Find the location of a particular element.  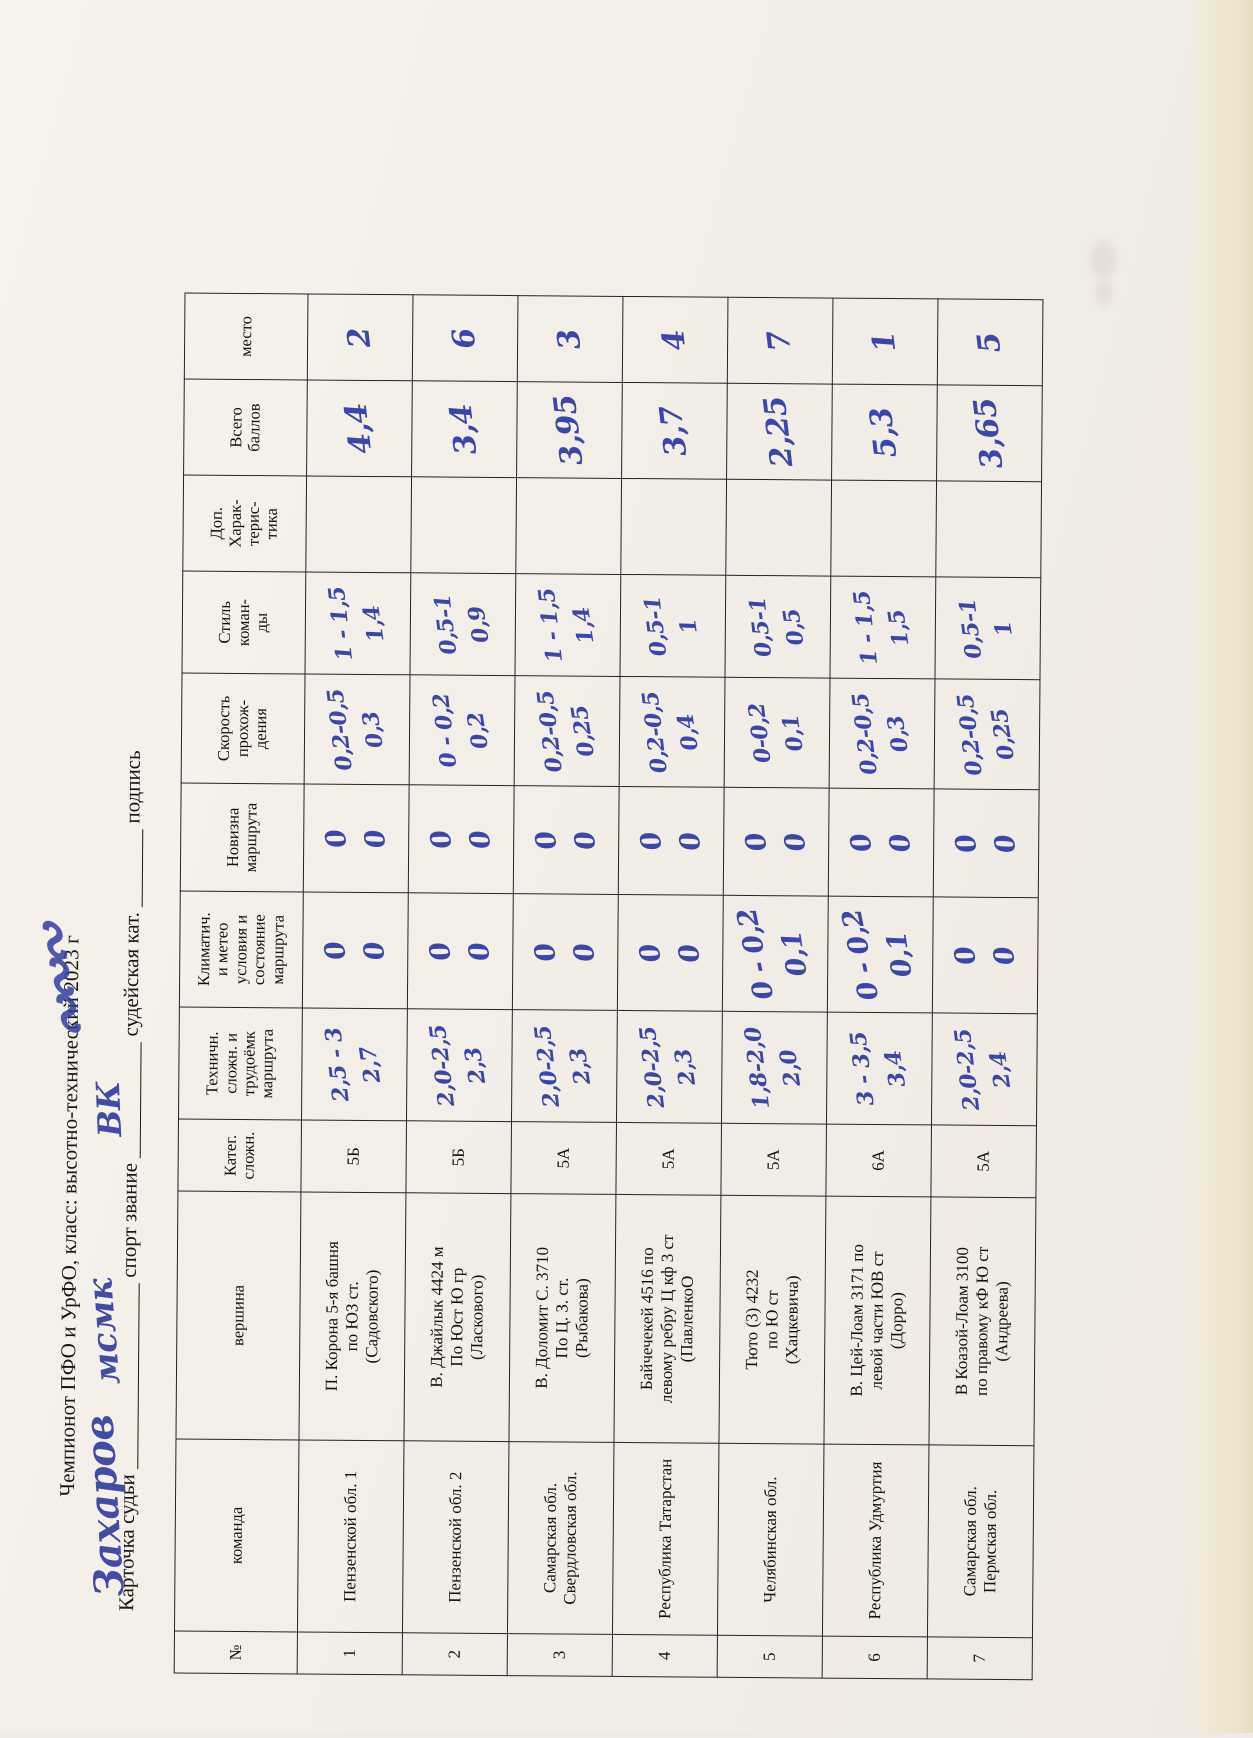

header-no: № is located at coordinates (236, 1652).